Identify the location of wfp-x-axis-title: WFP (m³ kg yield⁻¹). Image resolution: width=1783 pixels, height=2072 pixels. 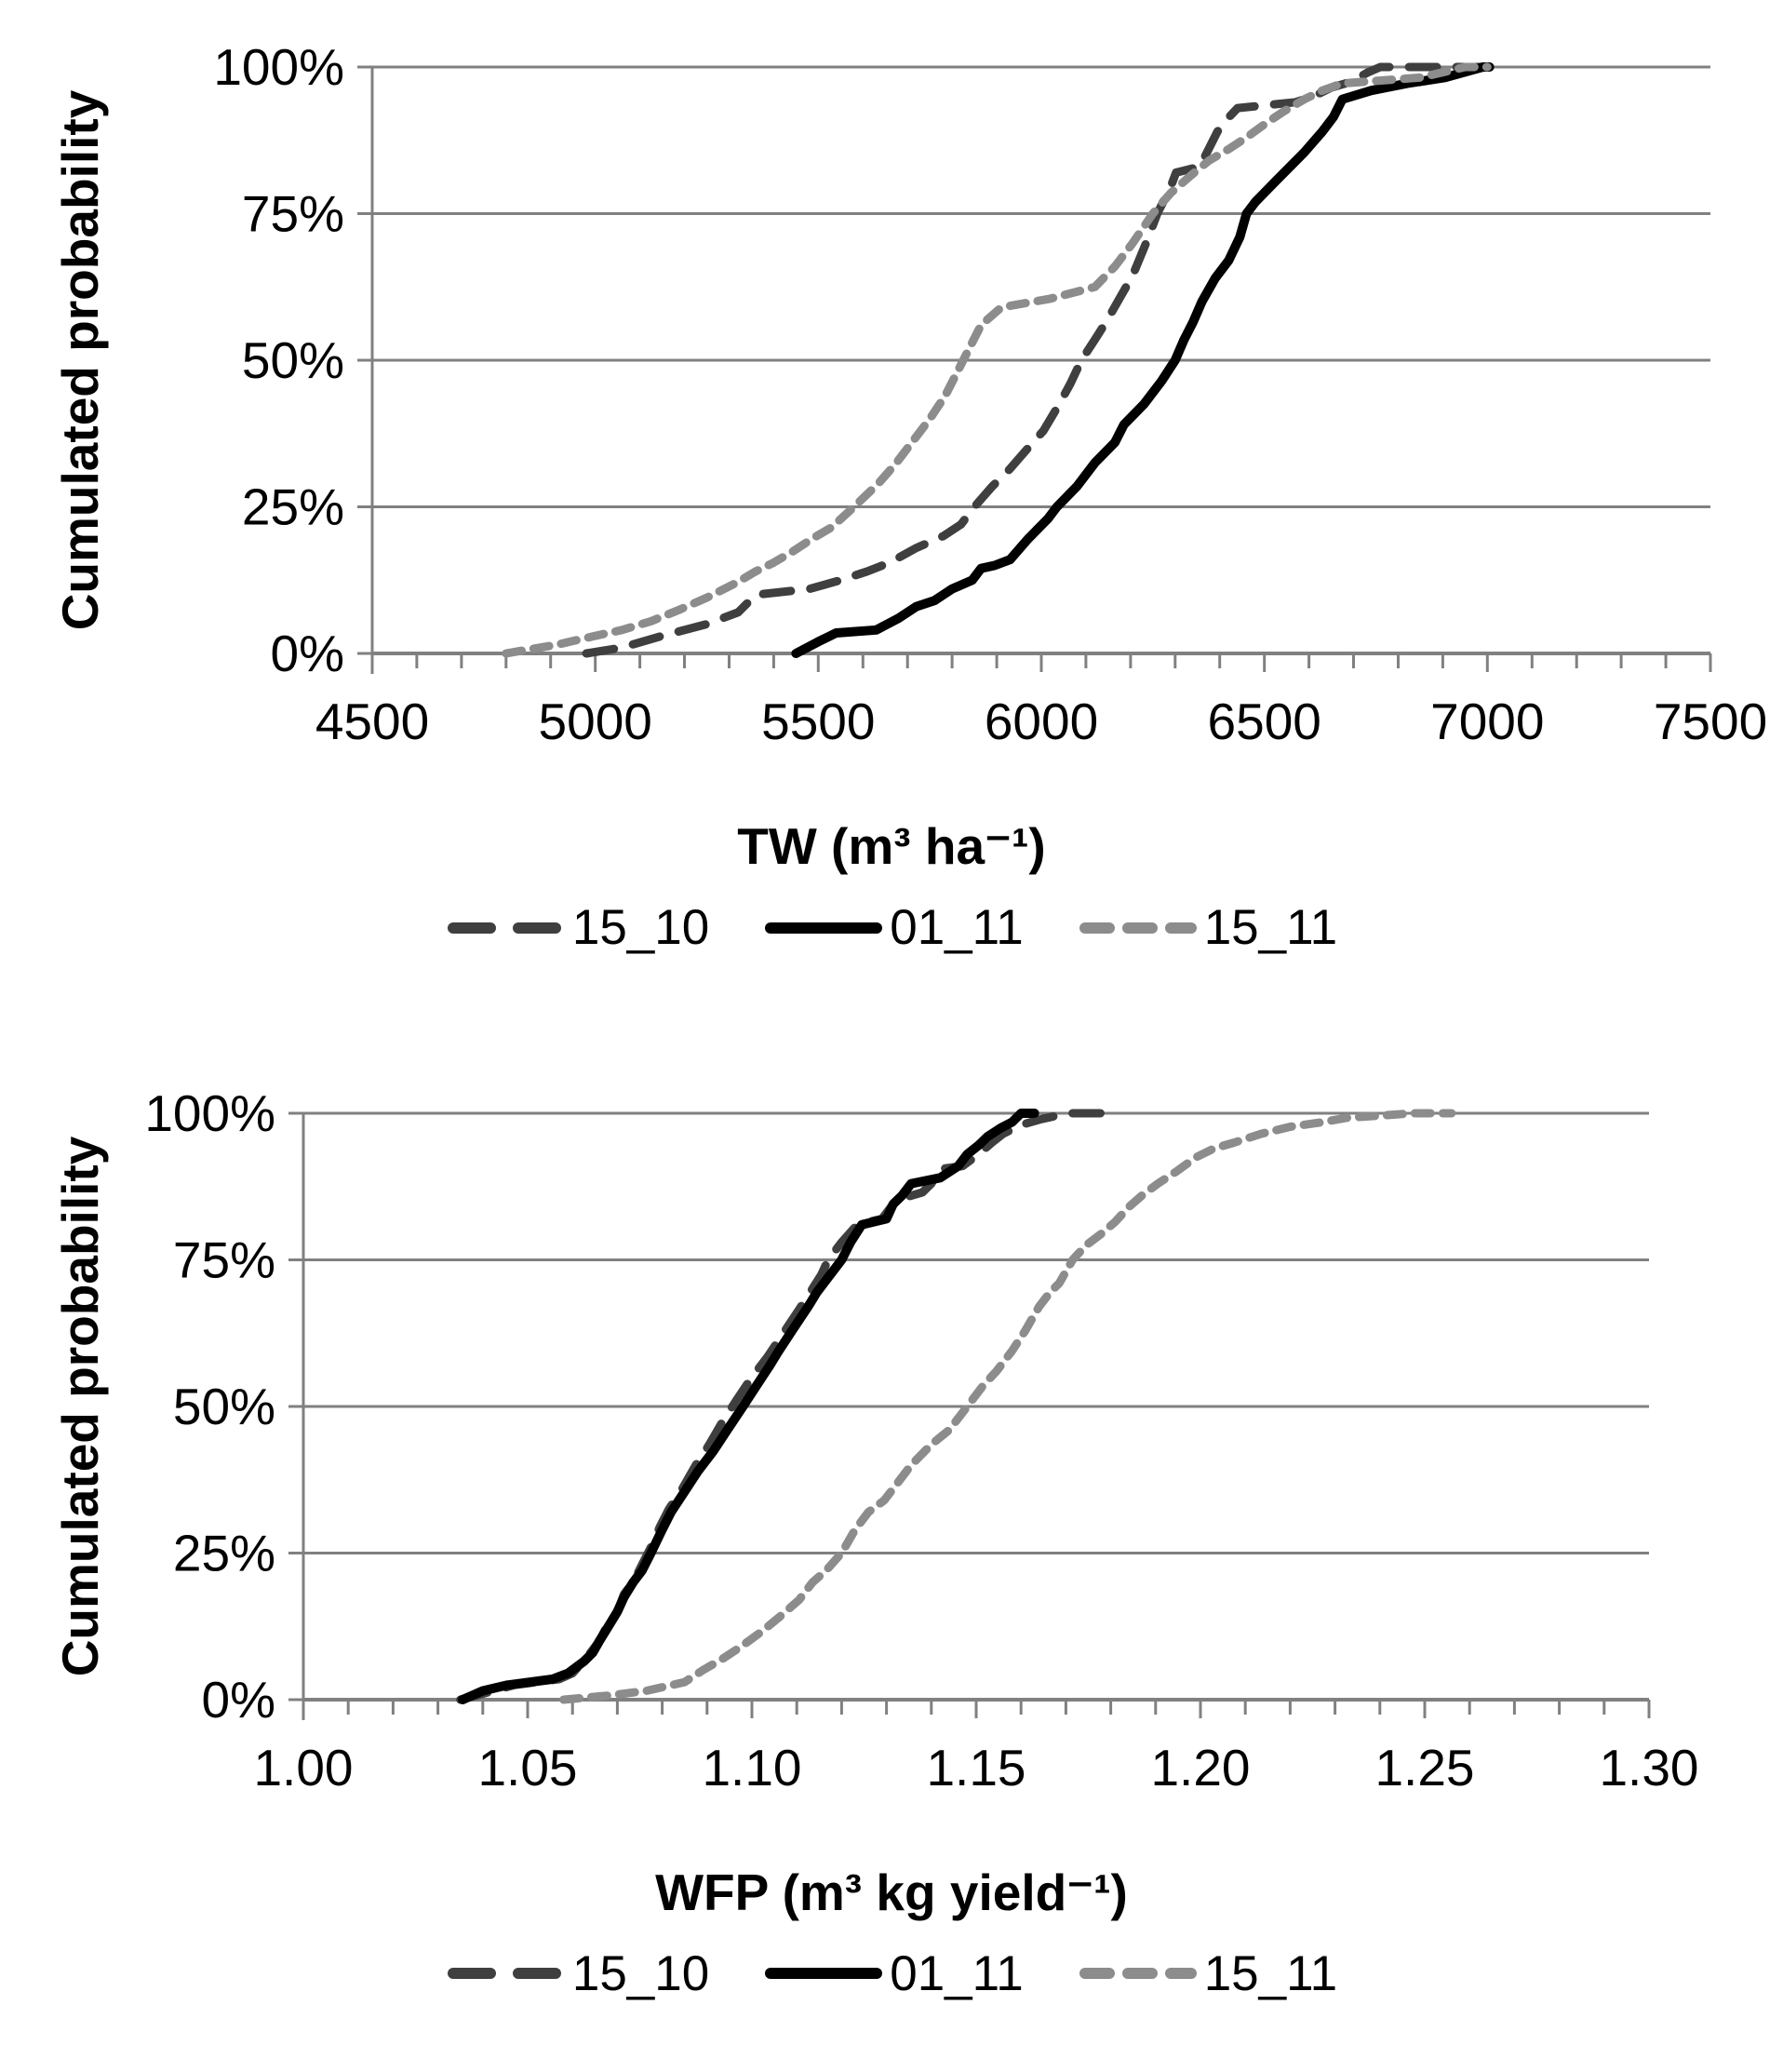
(891, 1892).